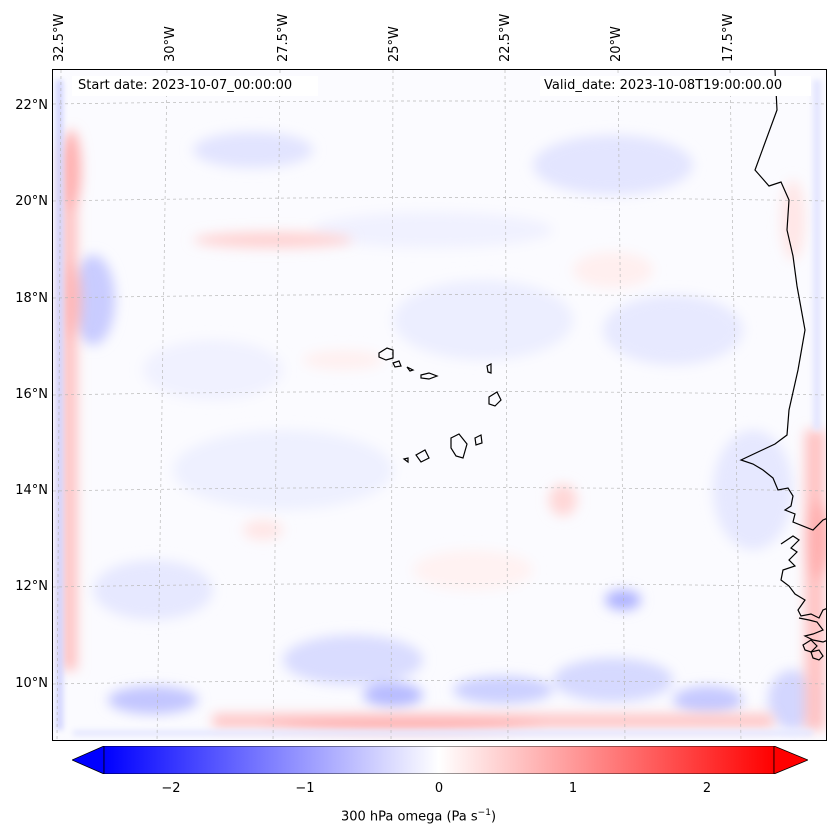  I want to click on colorbar-extend-max, so click(790, 760).